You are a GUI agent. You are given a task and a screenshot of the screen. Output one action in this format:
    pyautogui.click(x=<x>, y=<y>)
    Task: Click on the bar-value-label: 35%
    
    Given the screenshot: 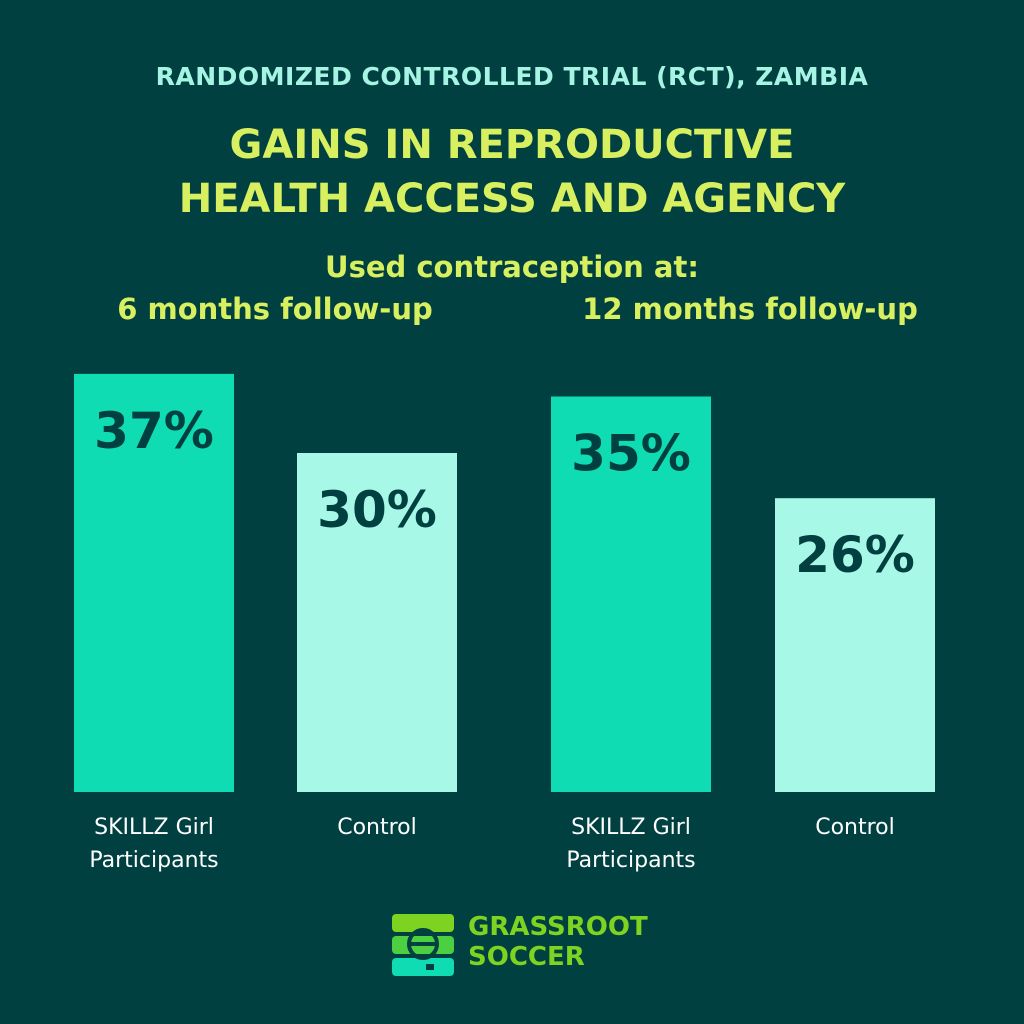 What is the action you would take?
    pyautogui.click(x=631, y=454)
    